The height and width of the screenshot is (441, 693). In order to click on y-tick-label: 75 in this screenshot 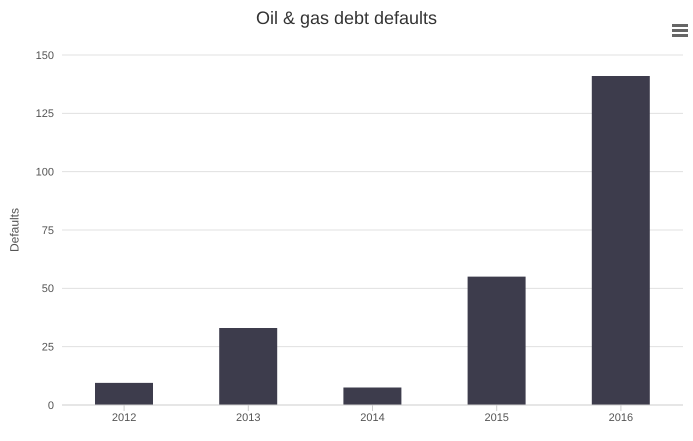, I will do `click(48, 230)`.